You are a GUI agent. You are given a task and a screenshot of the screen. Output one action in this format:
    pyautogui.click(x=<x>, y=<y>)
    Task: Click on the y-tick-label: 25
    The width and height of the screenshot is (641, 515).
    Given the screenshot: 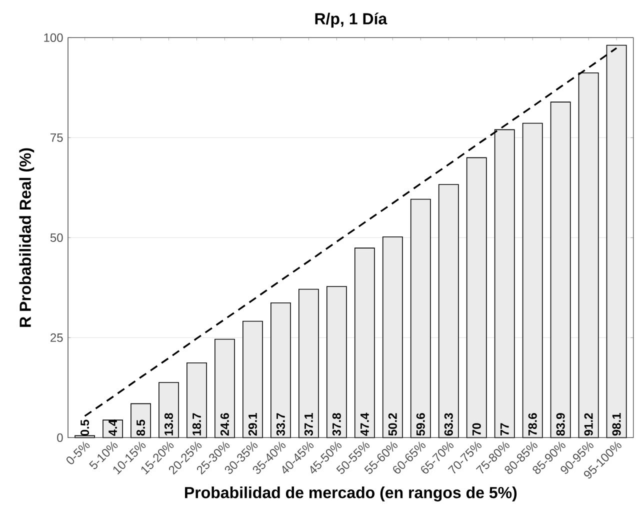 What is the action you would take?
    pyautogui.click(x=56, y=337)
    